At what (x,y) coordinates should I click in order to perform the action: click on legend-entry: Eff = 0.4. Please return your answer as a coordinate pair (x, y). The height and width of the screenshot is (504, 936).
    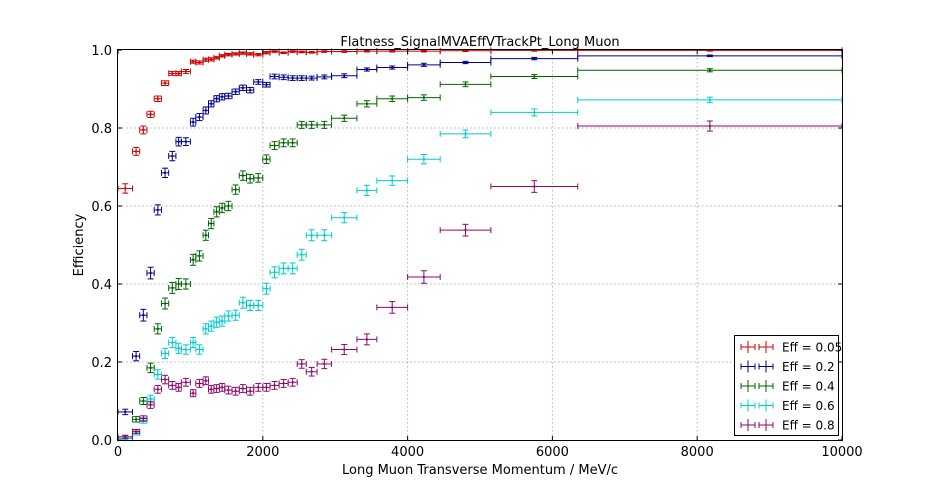
    Looking at the image, I should click on (787, 387).